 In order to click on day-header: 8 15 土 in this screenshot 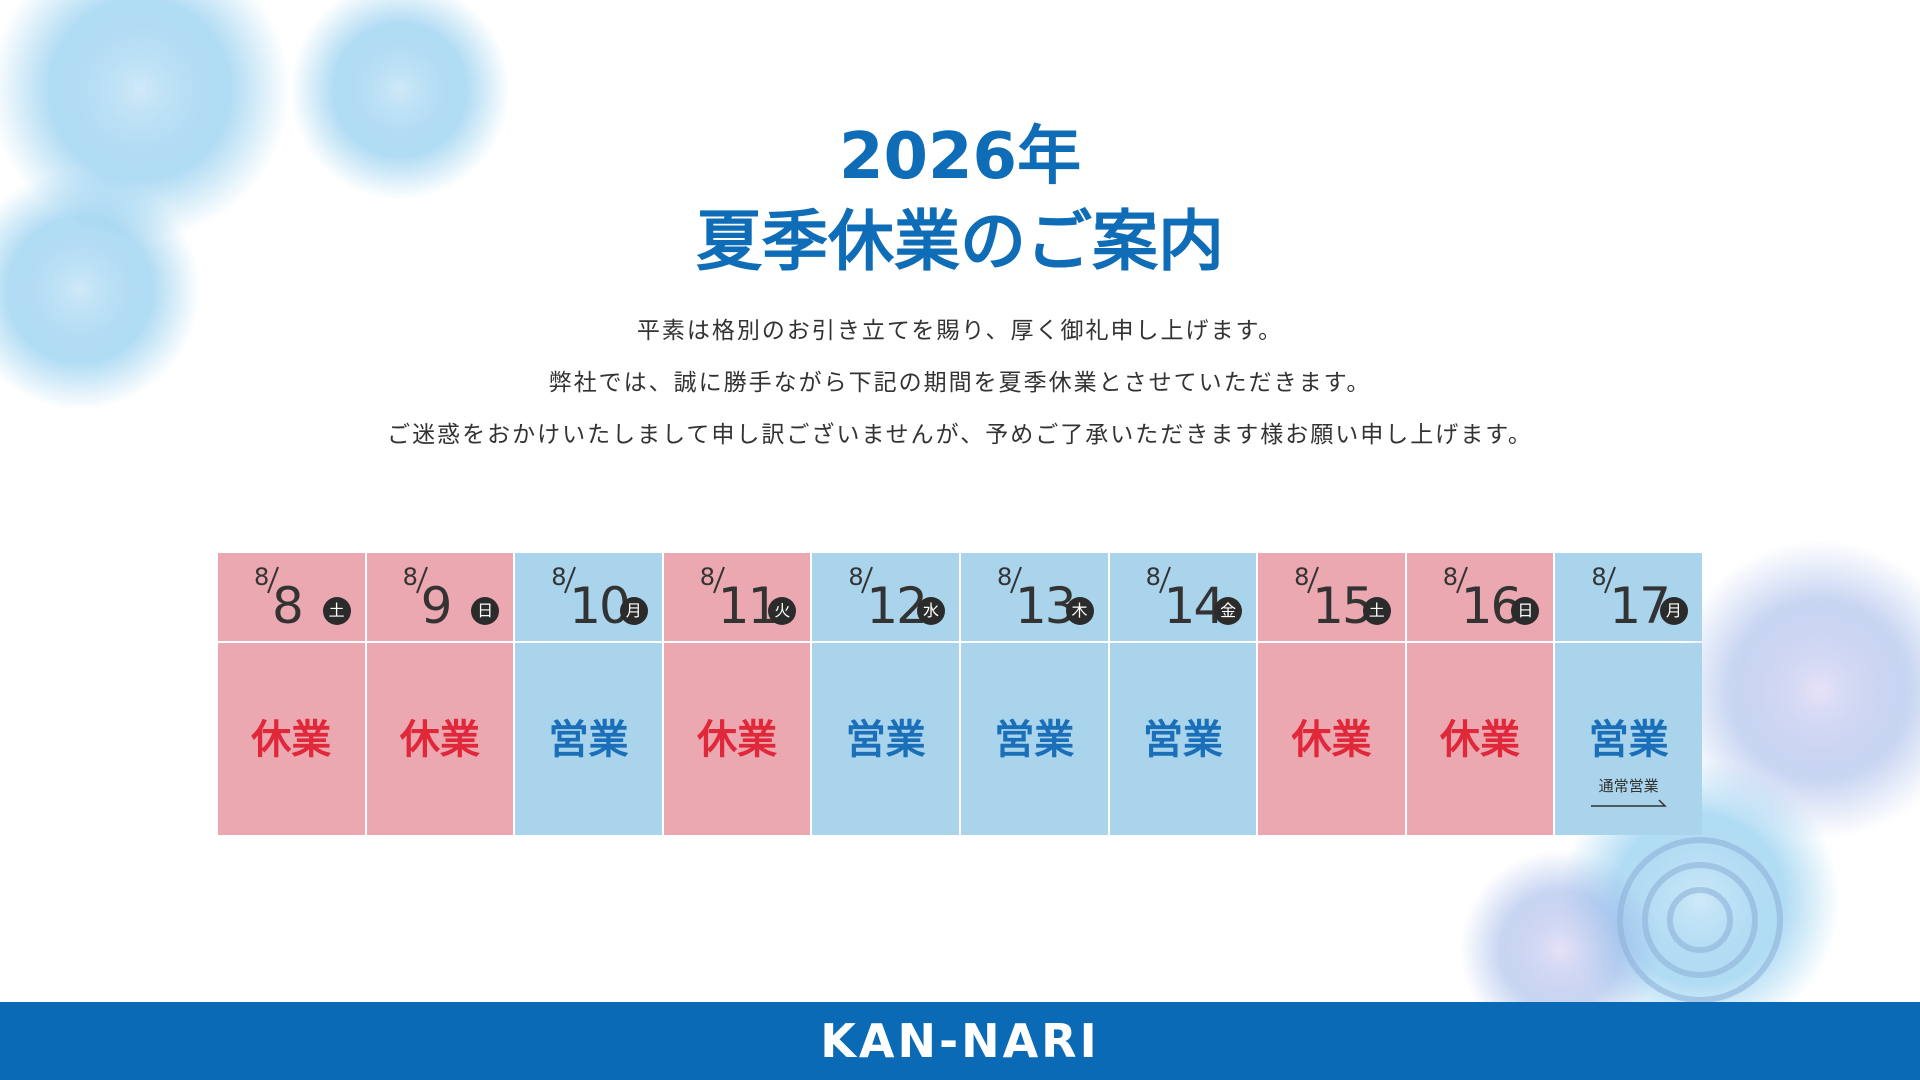, I will do `click(1331, 597)`.